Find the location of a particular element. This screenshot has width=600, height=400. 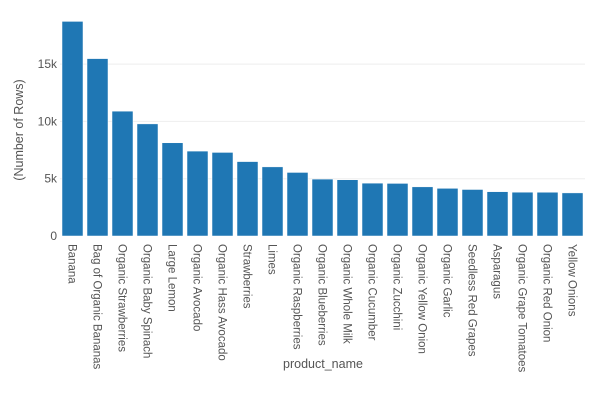

x-tick-label: Bag of Organic Bananas is located at coordinates (97, 307).